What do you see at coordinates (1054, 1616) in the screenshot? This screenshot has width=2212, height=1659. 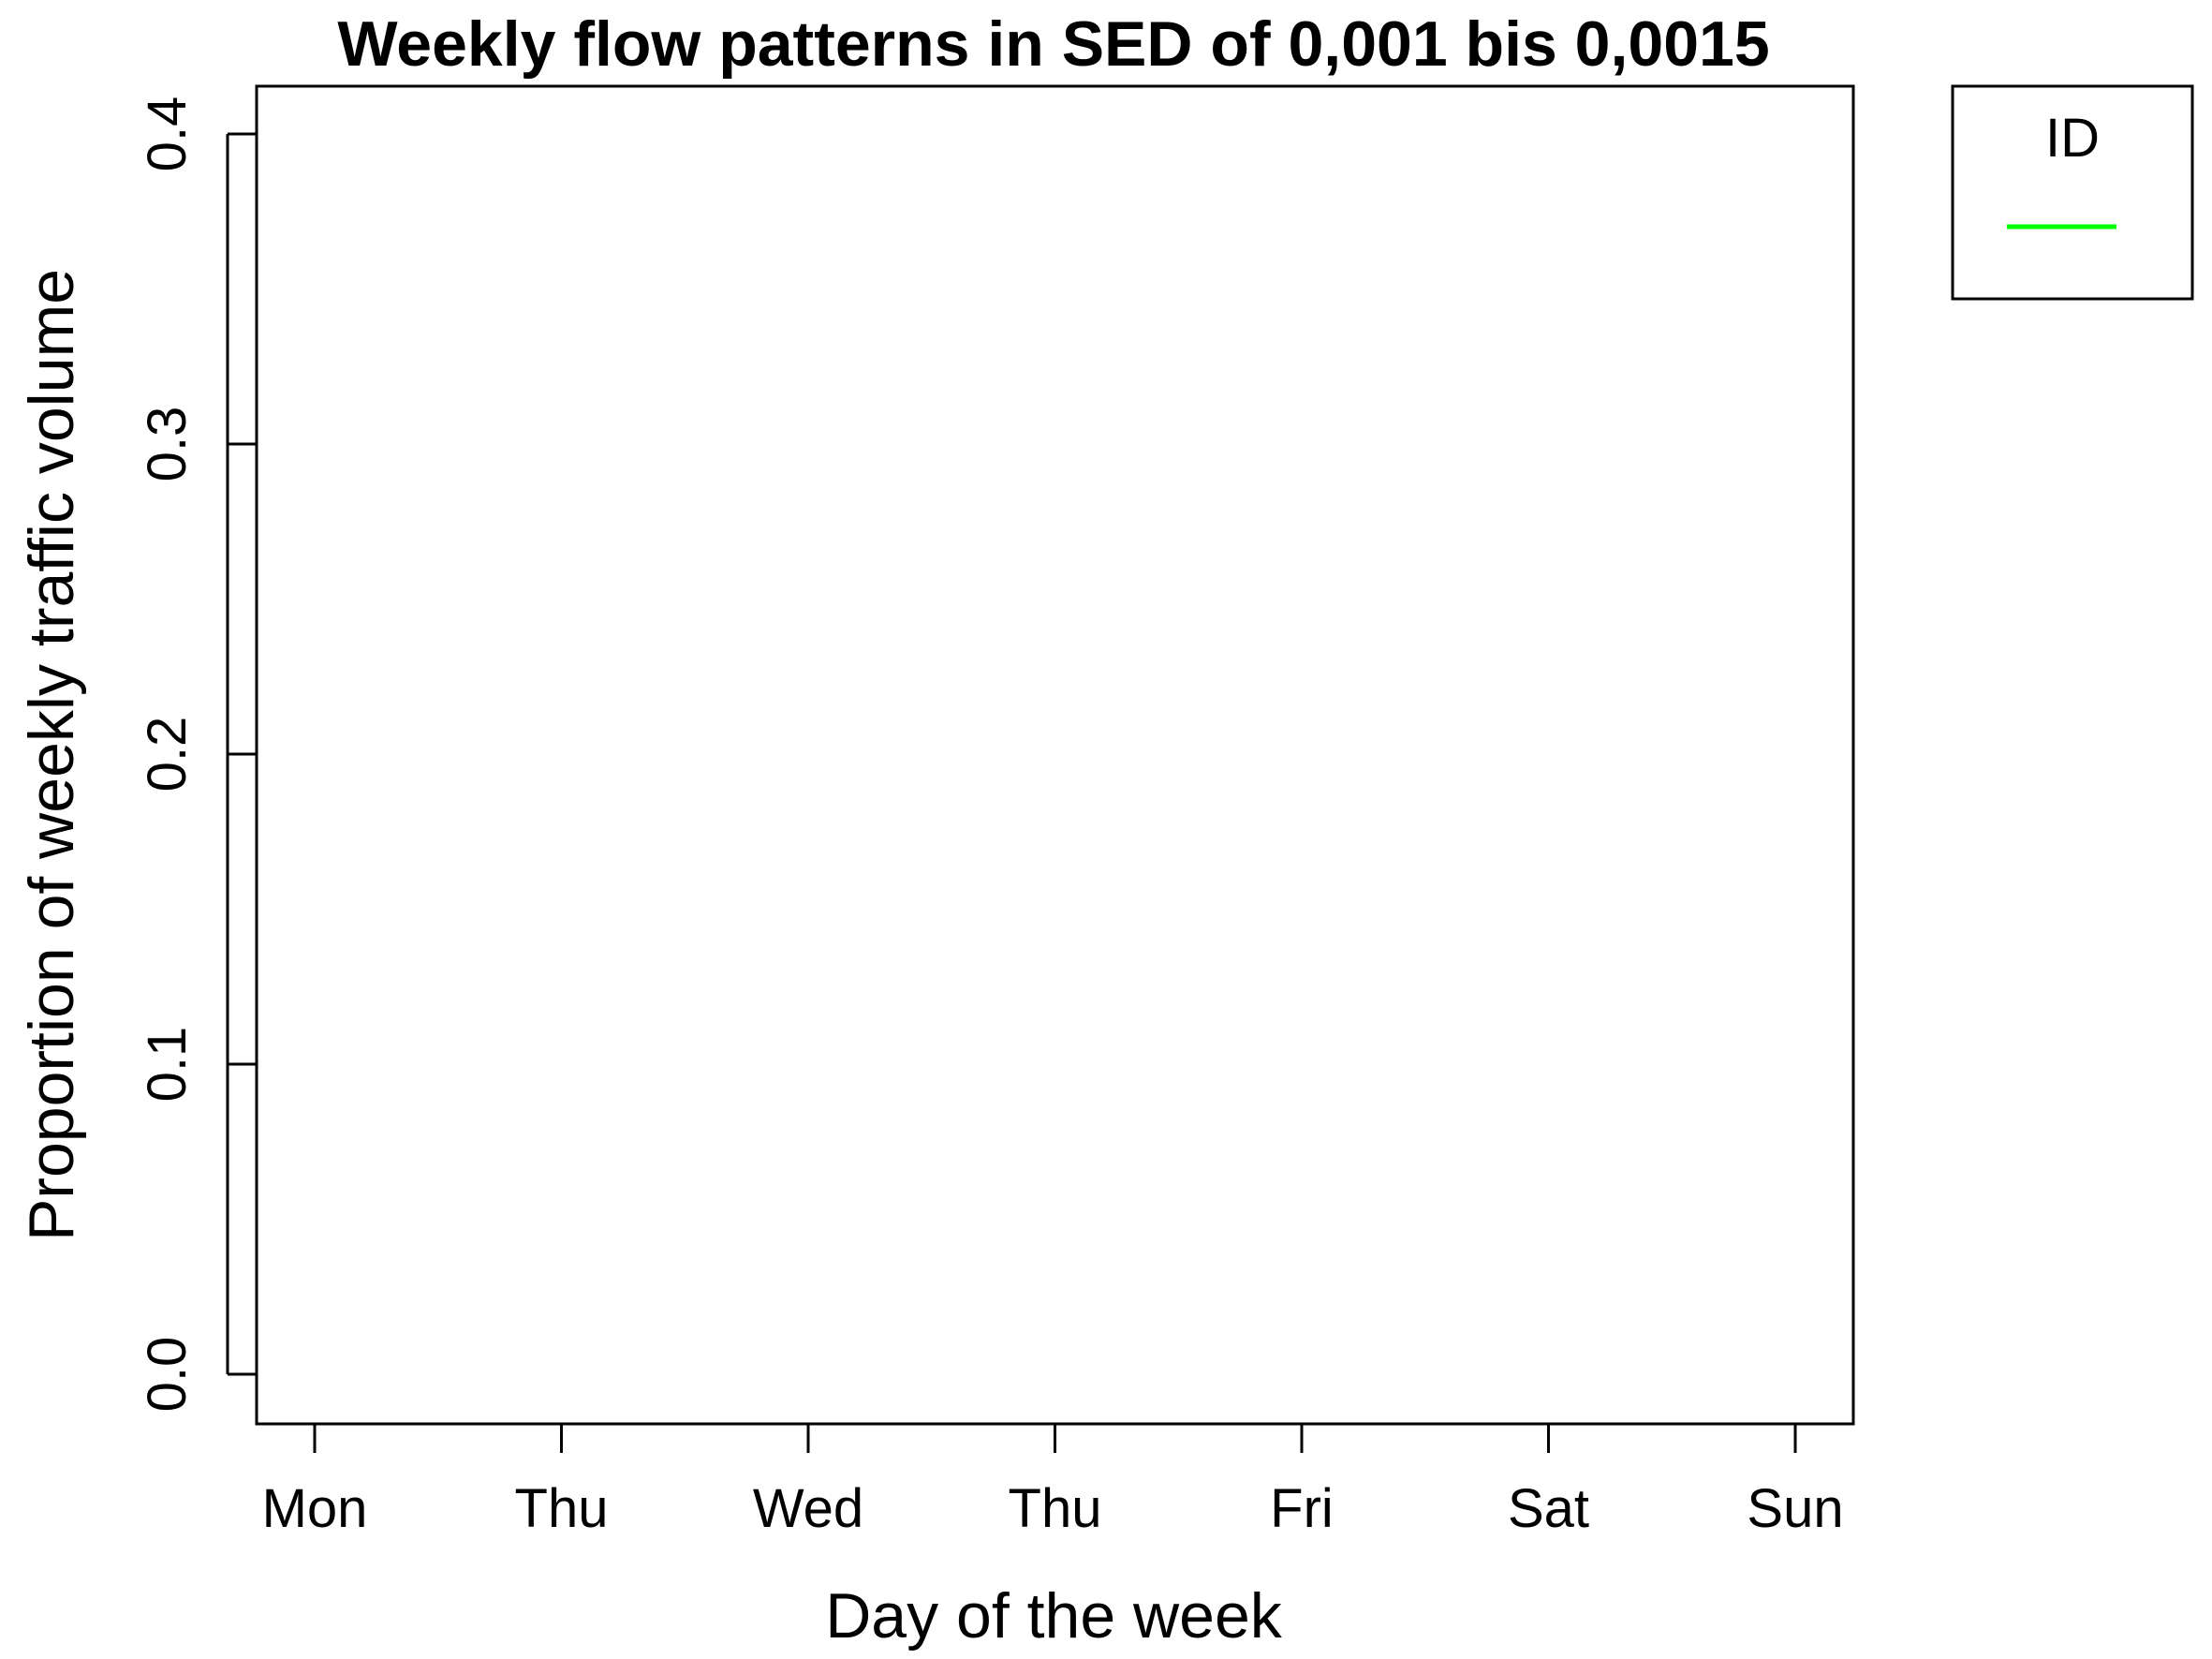 I see `x-axis-label: Day of the week` at bounding box center [1054, 1616].